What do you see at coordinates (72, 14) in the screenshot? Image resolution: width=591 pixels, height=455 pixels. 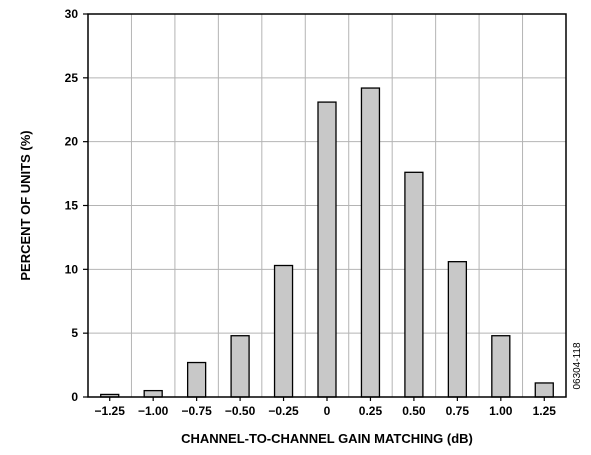 I see `y-tick-label: 30` at bounding box center [72, 14].